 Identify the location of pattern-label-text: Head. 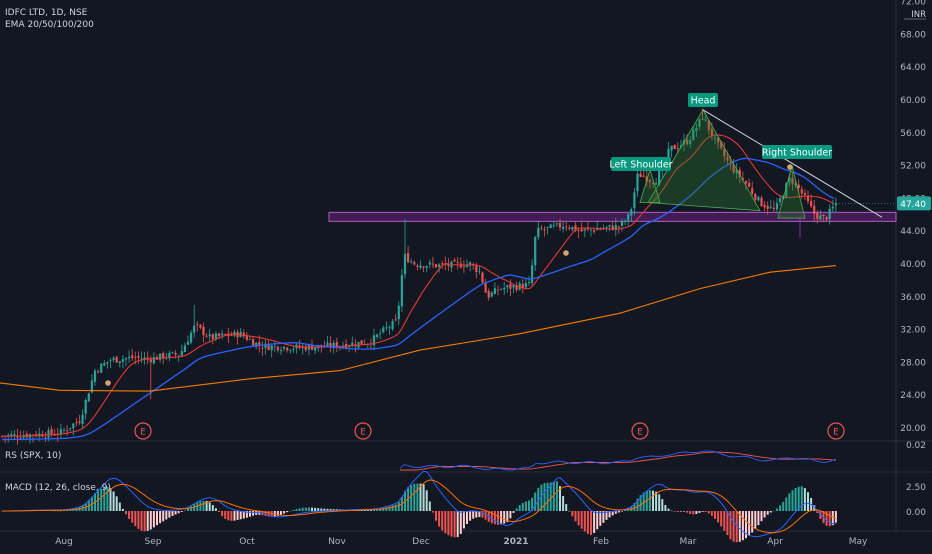
(703, 101).